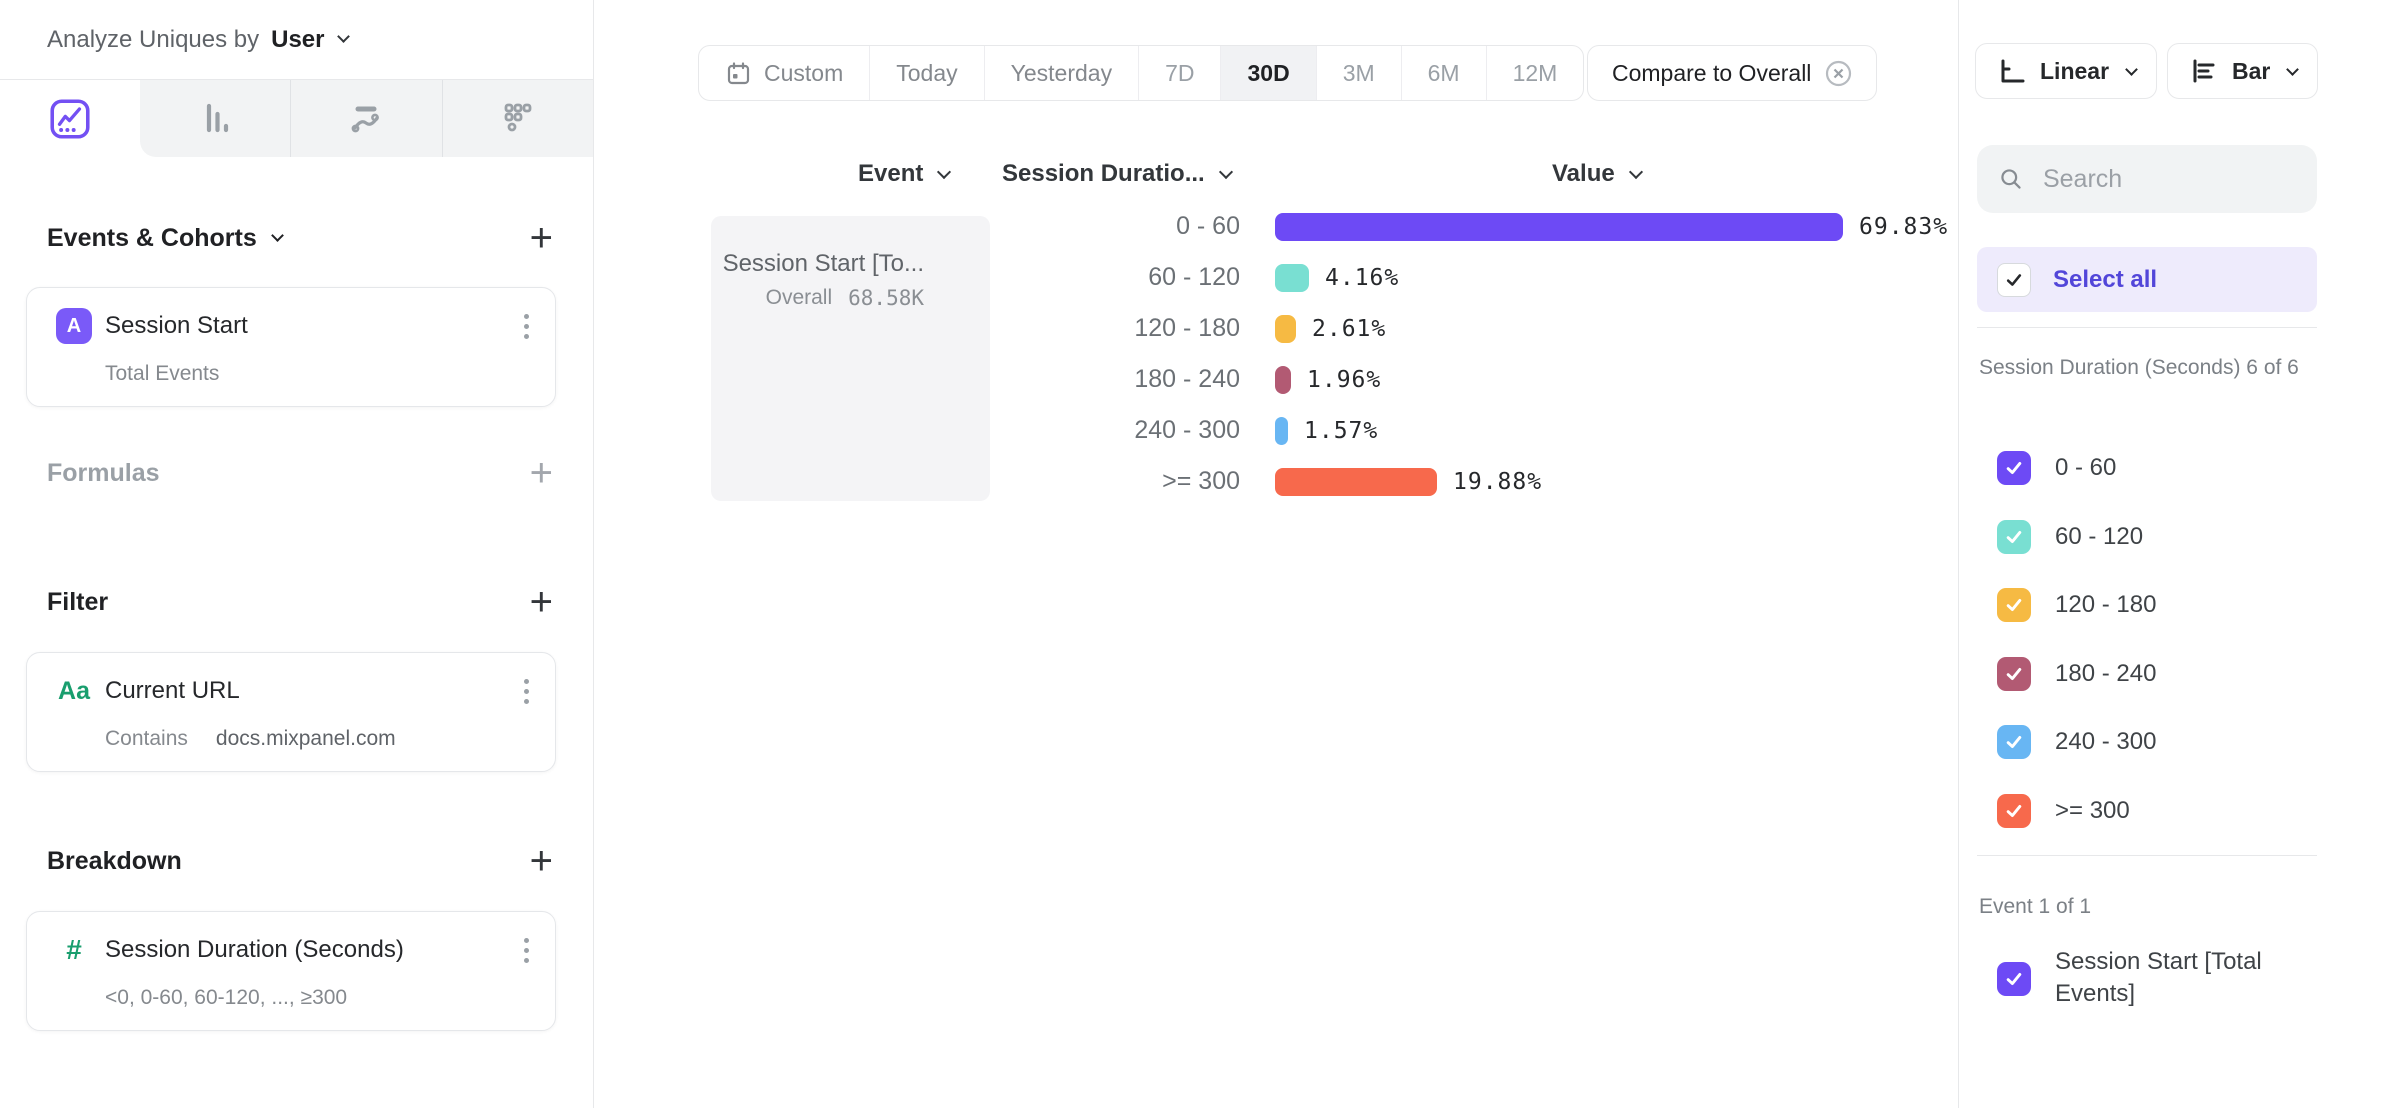  Describe the element at coordinates (218, 117) in the screenshot. I see `bar-chart-icon` at that location.